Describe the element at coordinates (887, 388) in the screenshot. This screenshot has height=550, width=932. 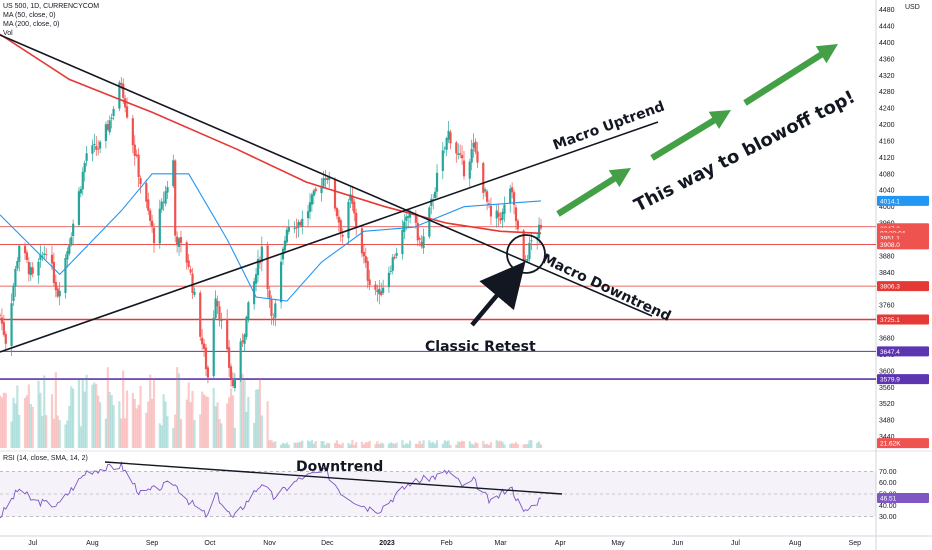
I see `y-tick-label: 3560` at that location.